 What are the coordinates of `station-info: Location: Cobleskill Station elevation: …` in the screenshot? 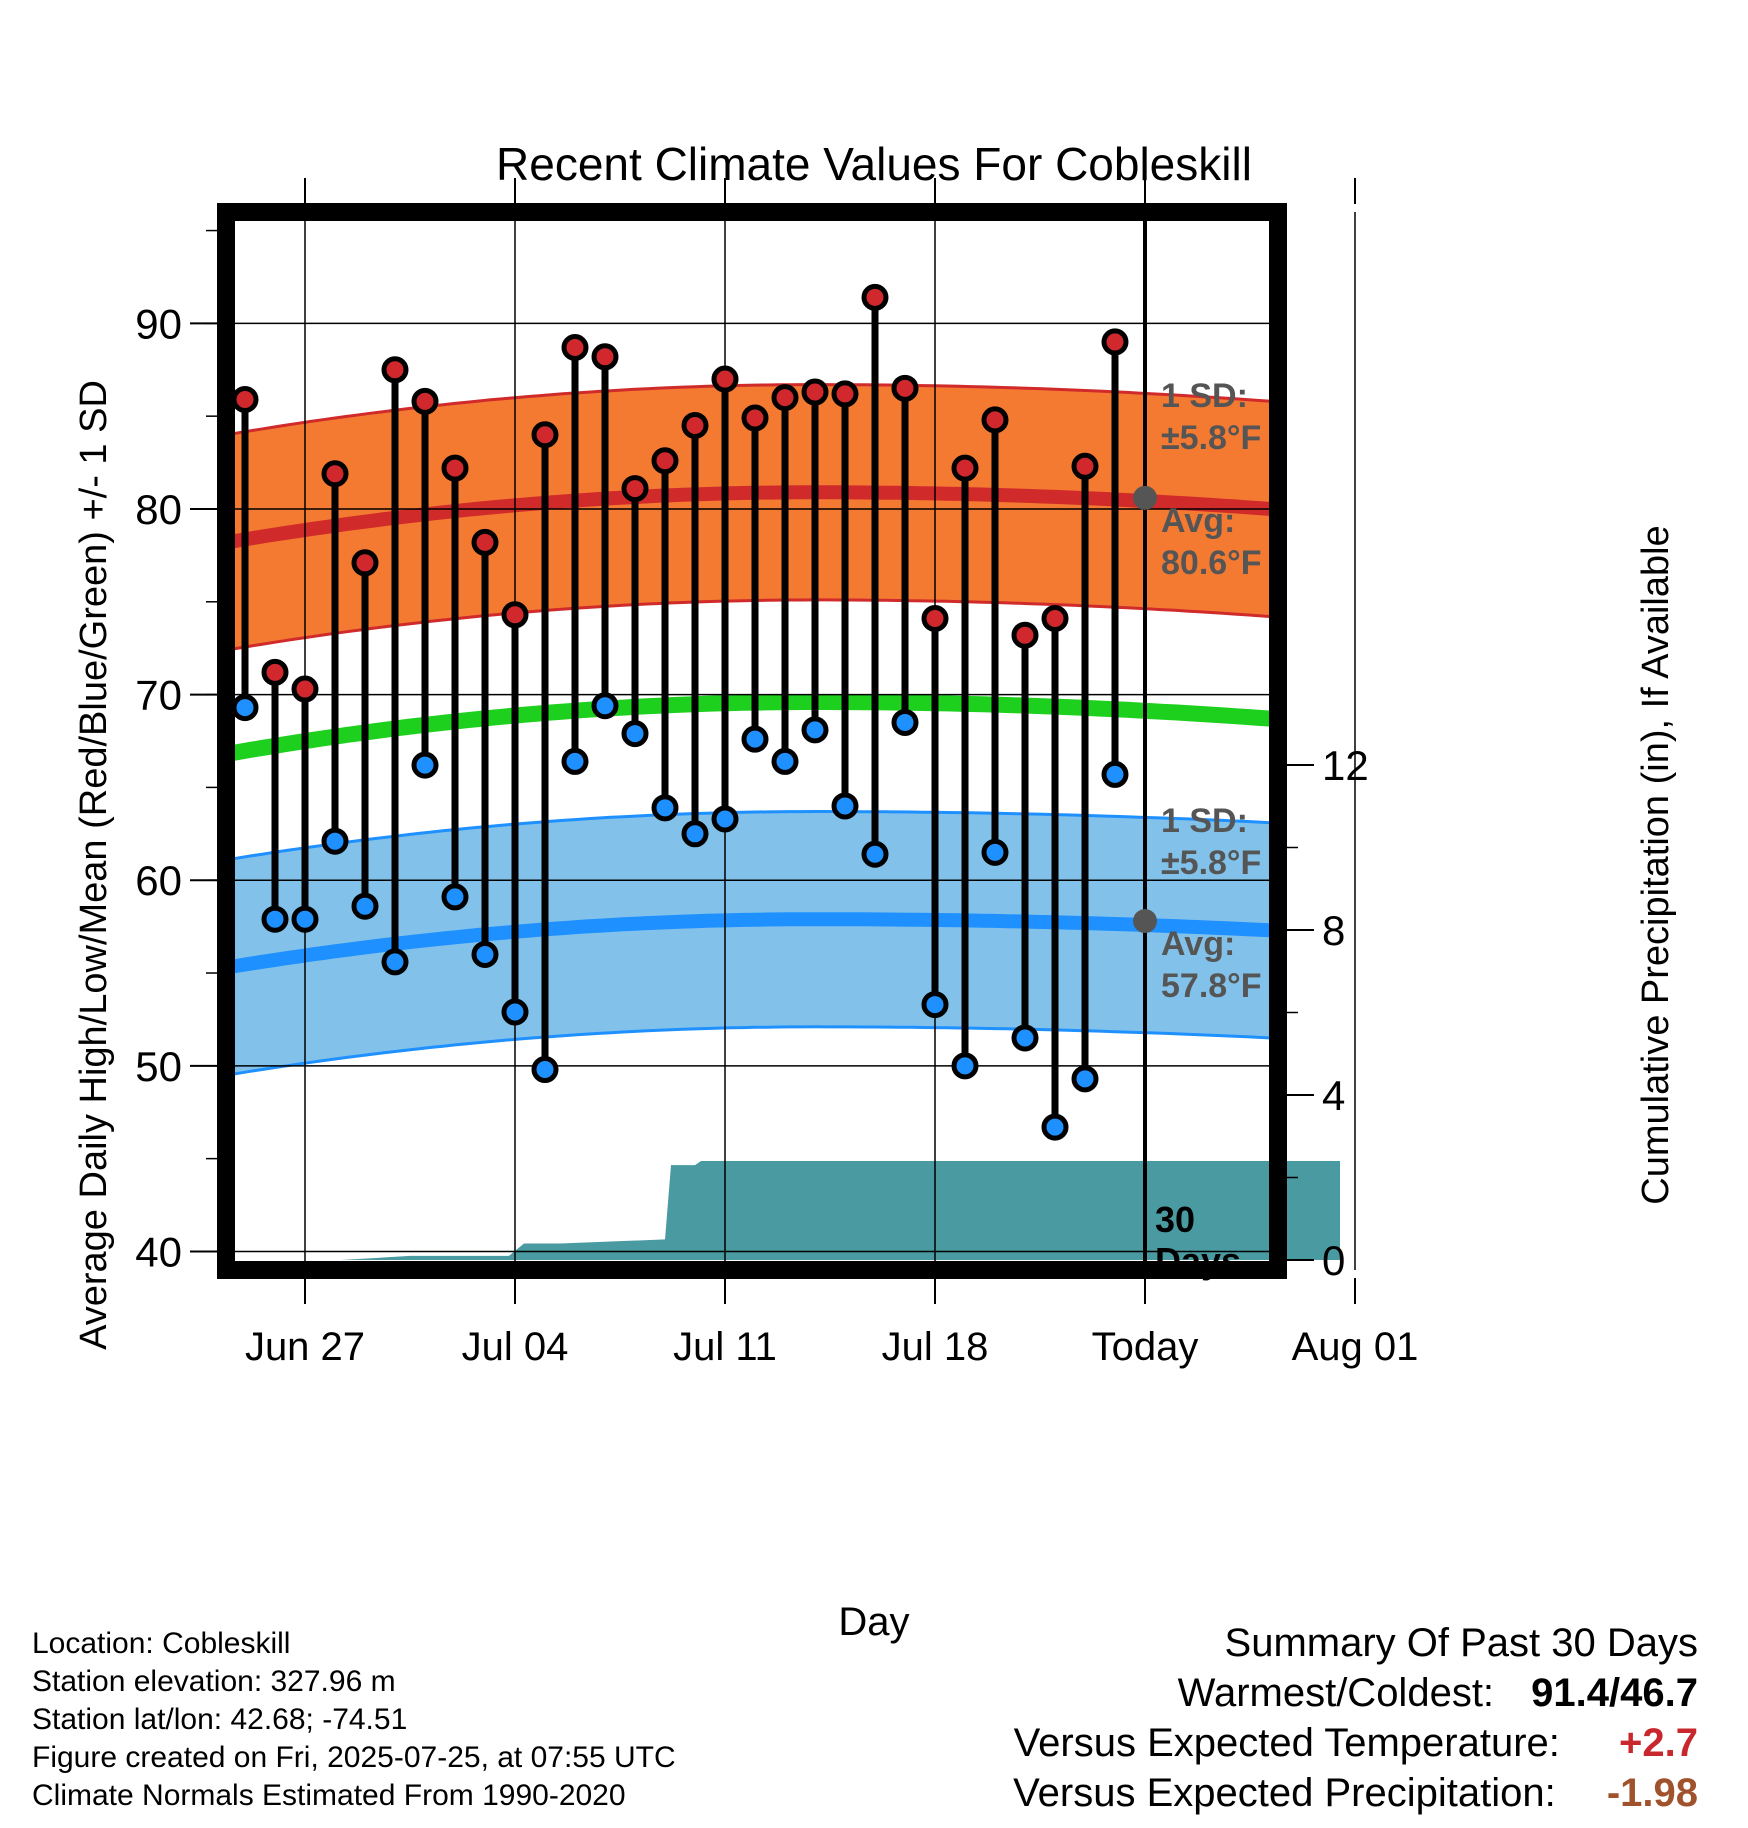 It's located at (354, 1720).